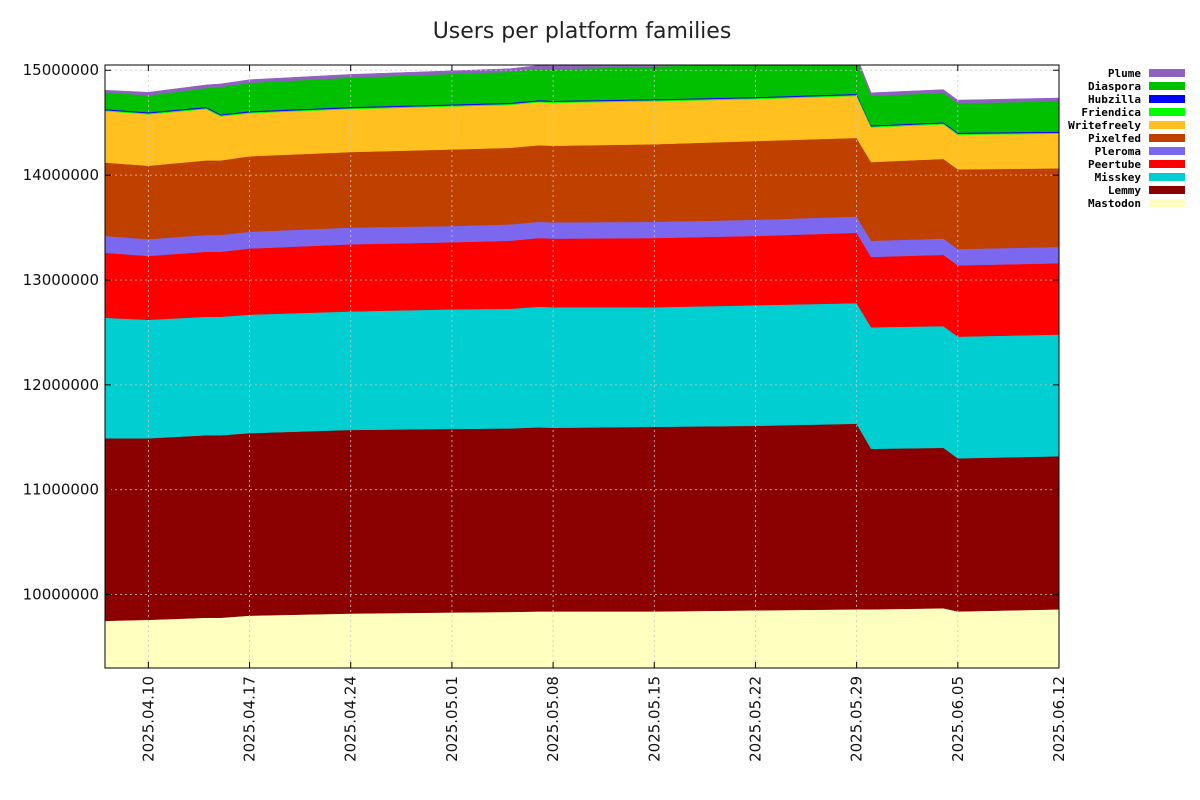 The image size is (1200, 800). What do you see at coordinates (1167, 86) in the screenshot?
I see `legend-swatch-diaspora` at bounding box center [1167, 86].